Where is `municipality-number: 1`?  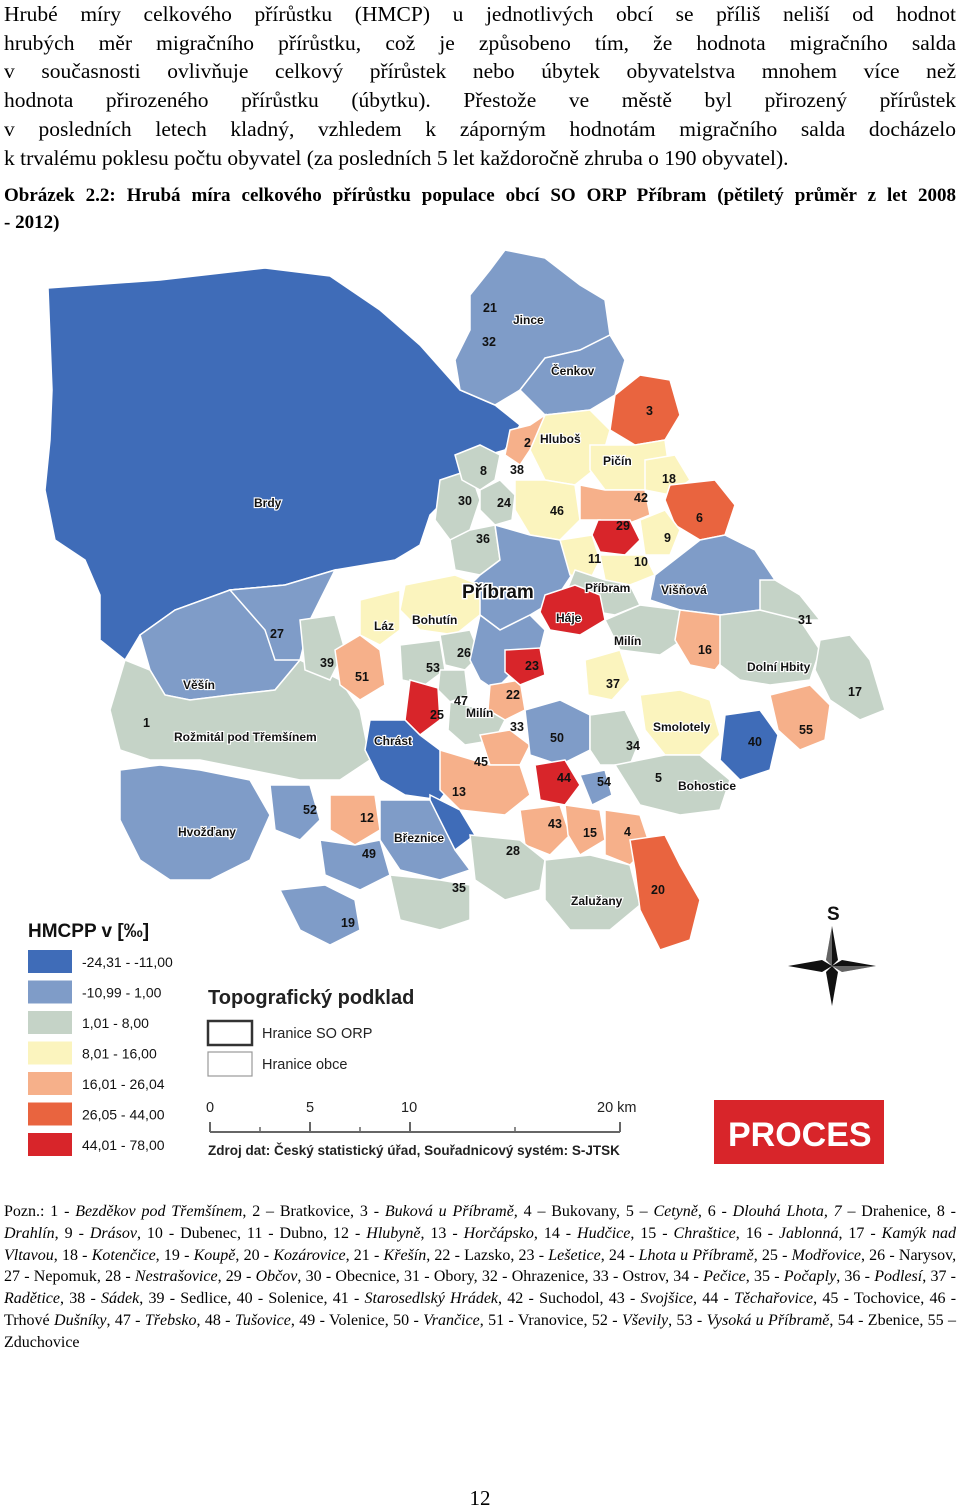 municipality-number: 1 is located at coordinates (146, 723).